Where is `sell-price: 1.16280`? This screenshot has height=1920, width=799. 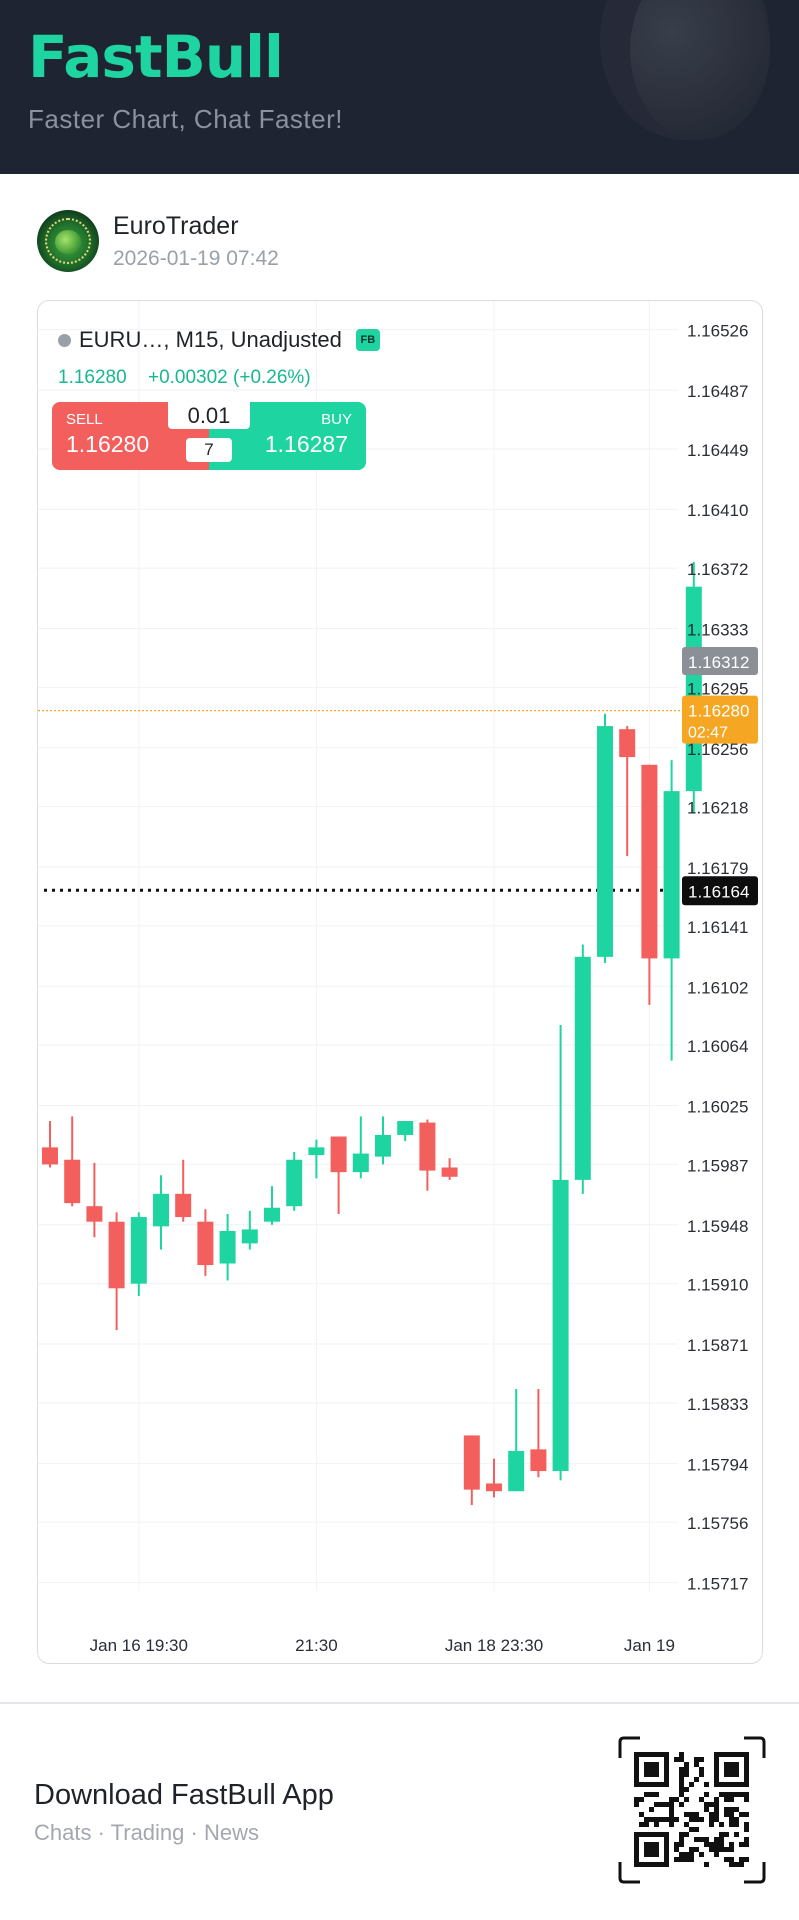
sell-price: 1.16280 is located at coordinates (108, 444).